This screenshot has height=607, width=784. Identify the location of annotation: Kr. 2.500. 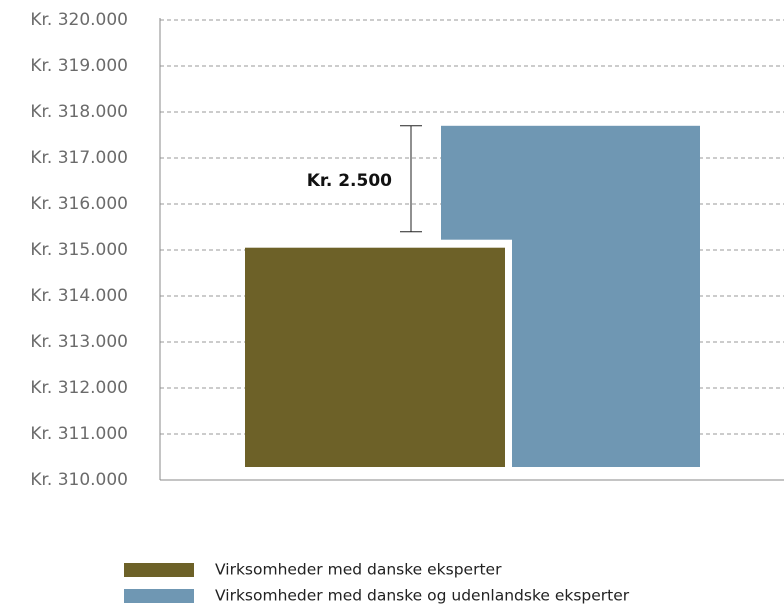
(349, 181).